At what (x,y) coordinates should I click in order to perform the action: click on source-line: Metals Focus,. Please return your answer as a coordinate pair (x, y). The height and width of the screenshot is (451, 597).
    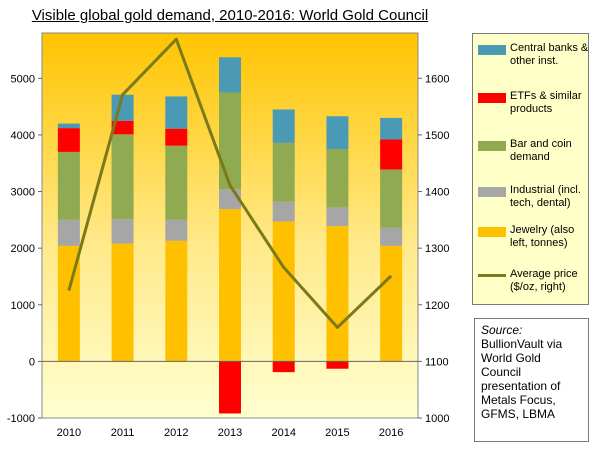
    Looking at the image, I should click on (518, 400).